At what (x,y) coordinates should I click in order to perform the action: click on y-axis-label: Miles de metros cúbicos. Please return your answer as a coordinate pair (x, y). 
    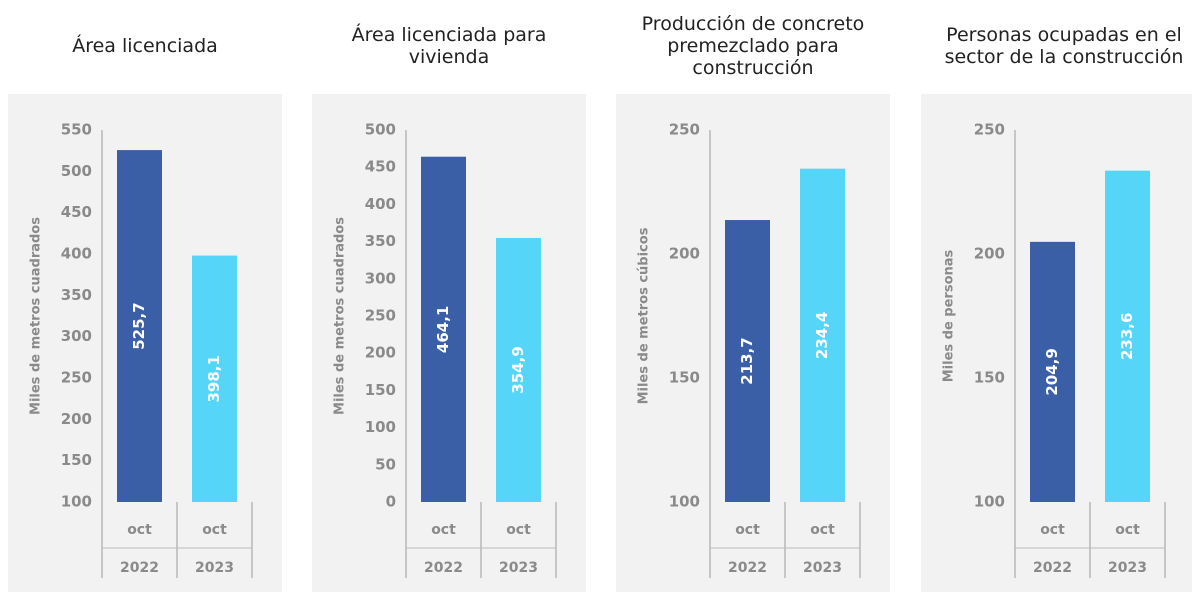
    Looking at the image, I should click on (644, 315).